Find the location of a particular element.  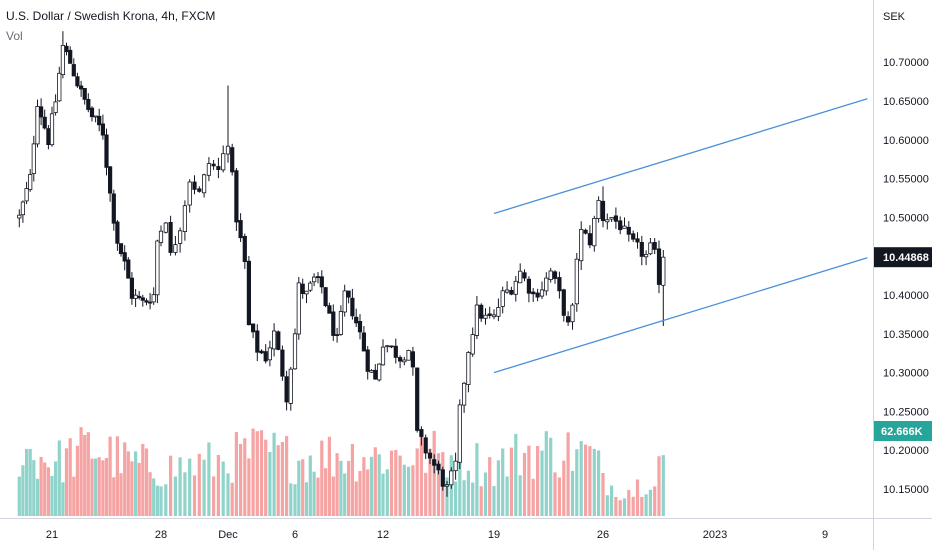

symbol-title: U.S. Dollar / Swedish Krona, 4h, FXCM is located at coordinates (111, 16).